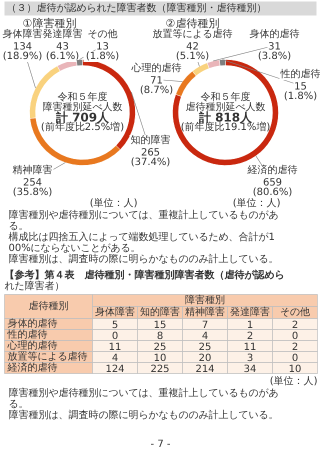 This screenshot has width=320, height=453. Describe the element at coordinates (250, 369) in the screenshot. I see `data-label: 34` at that location.